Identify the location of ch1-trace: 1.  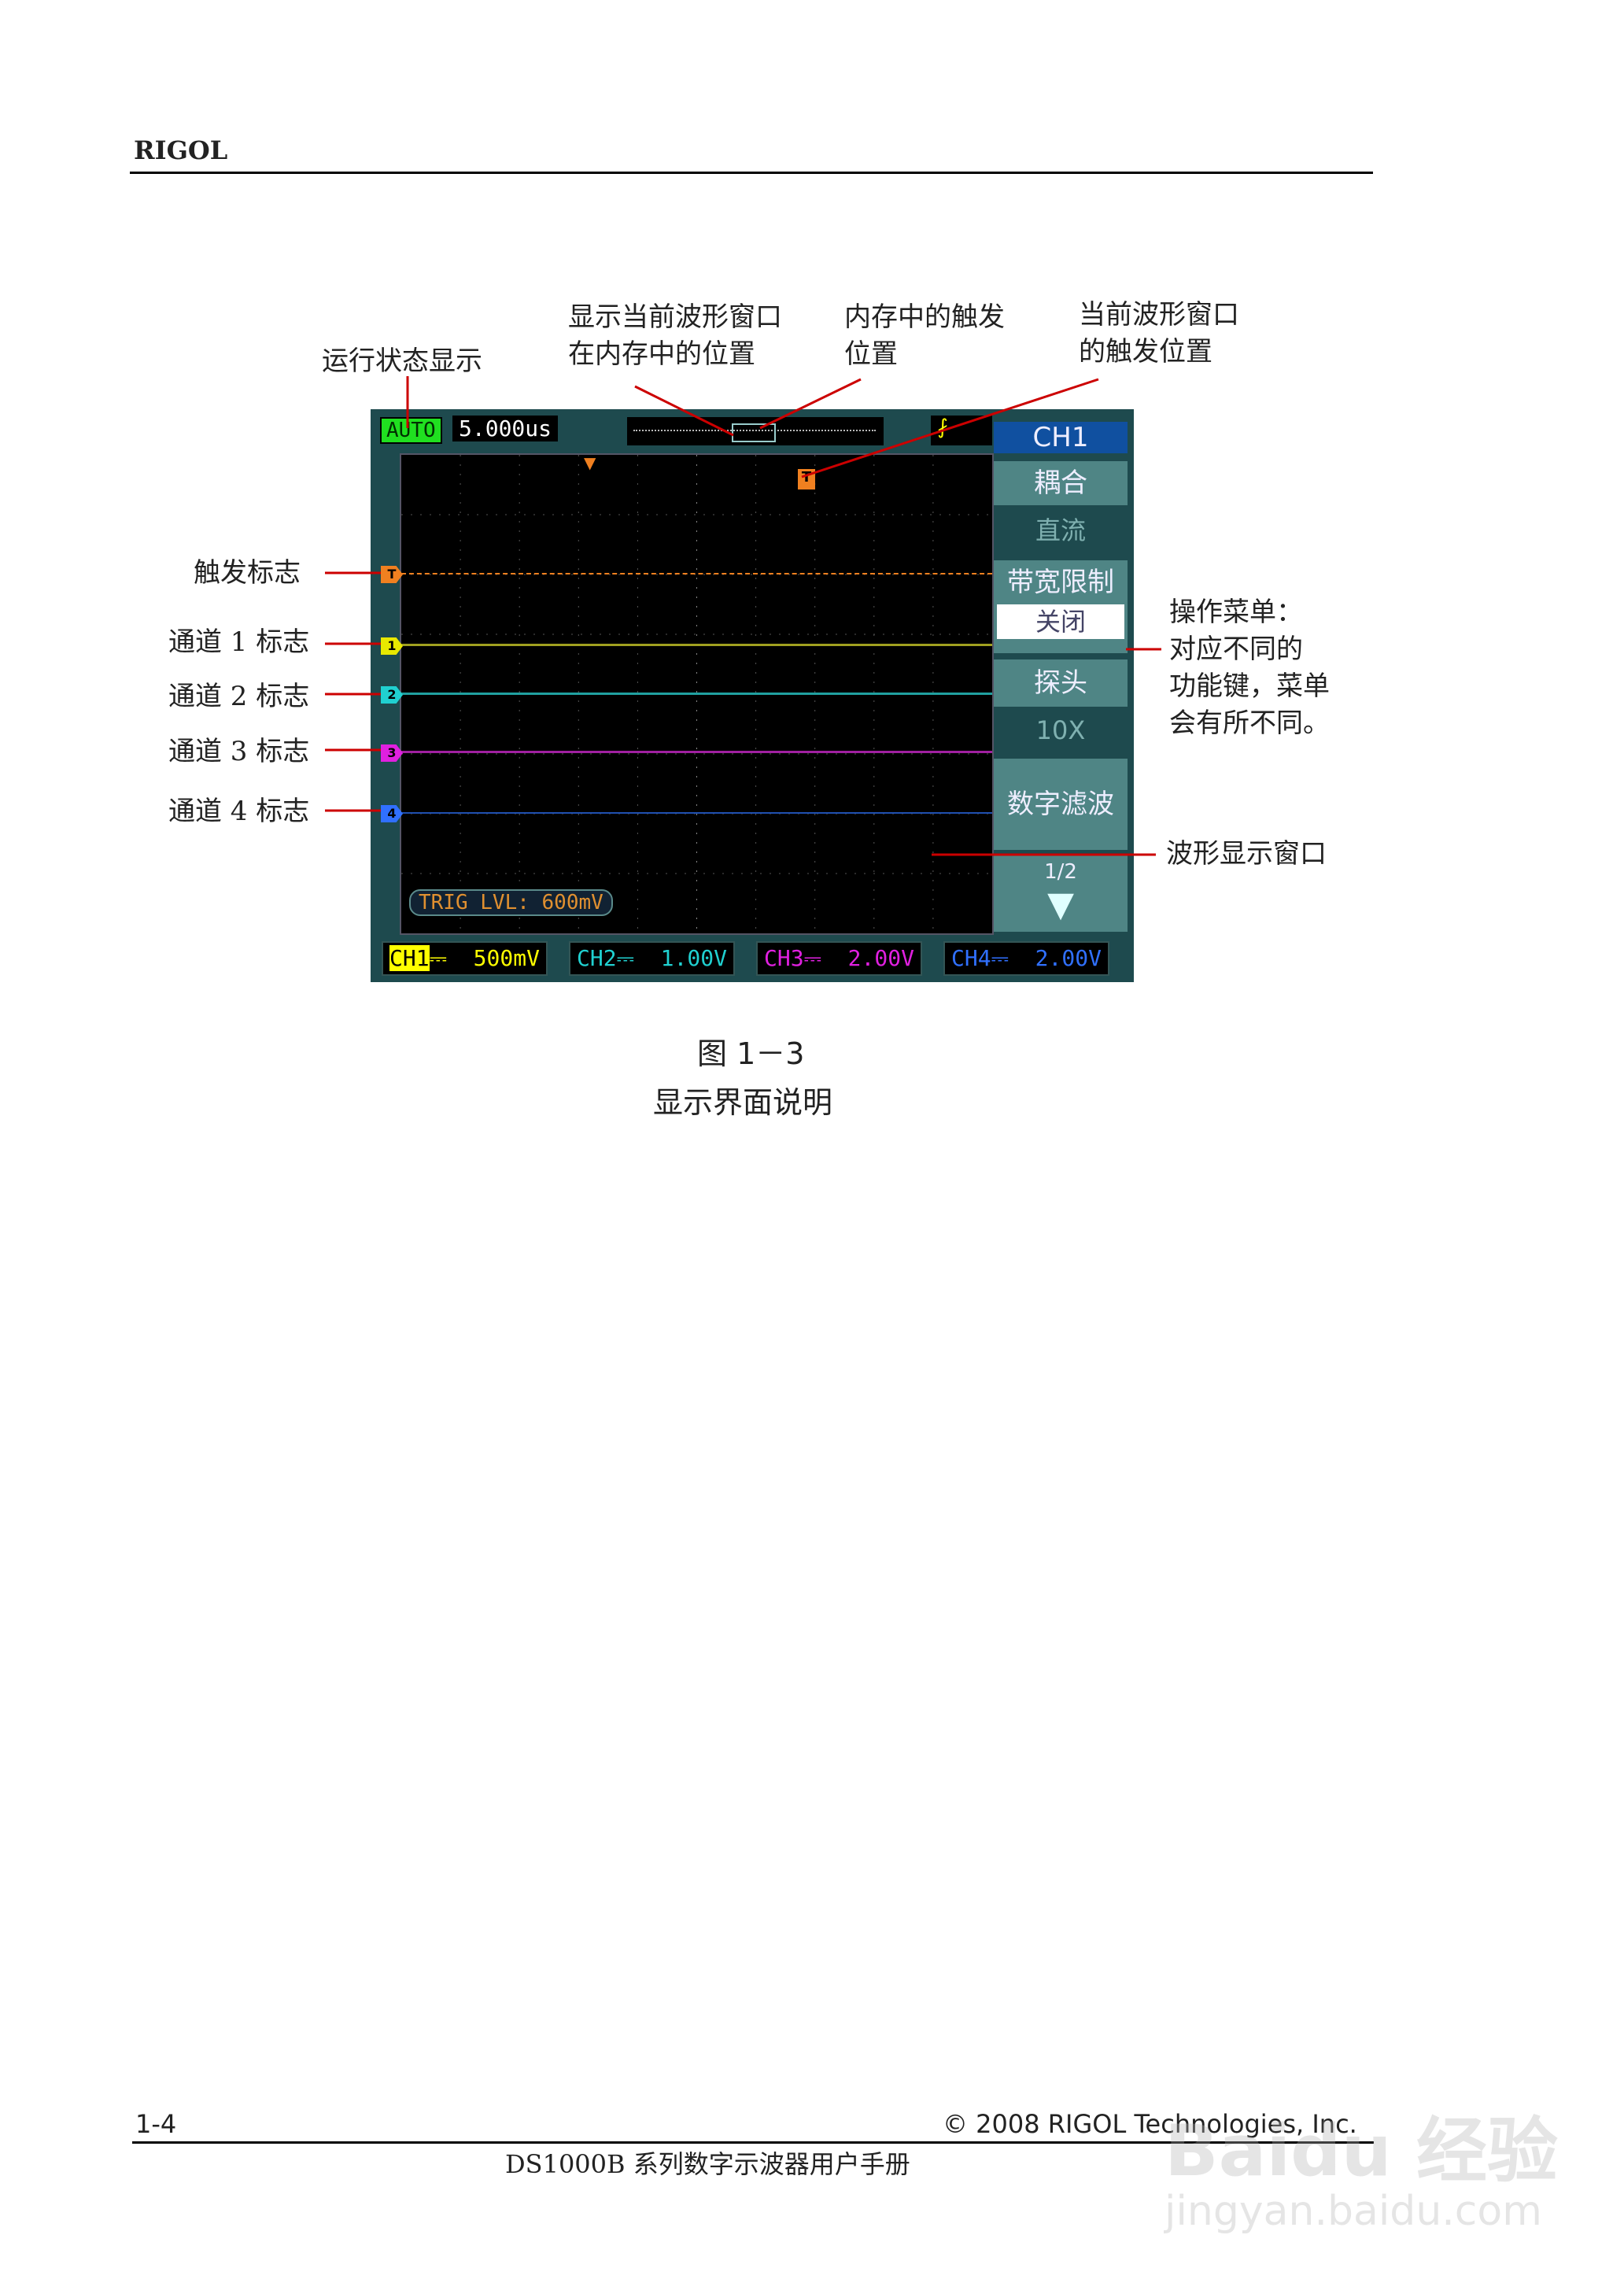
(686, 646).